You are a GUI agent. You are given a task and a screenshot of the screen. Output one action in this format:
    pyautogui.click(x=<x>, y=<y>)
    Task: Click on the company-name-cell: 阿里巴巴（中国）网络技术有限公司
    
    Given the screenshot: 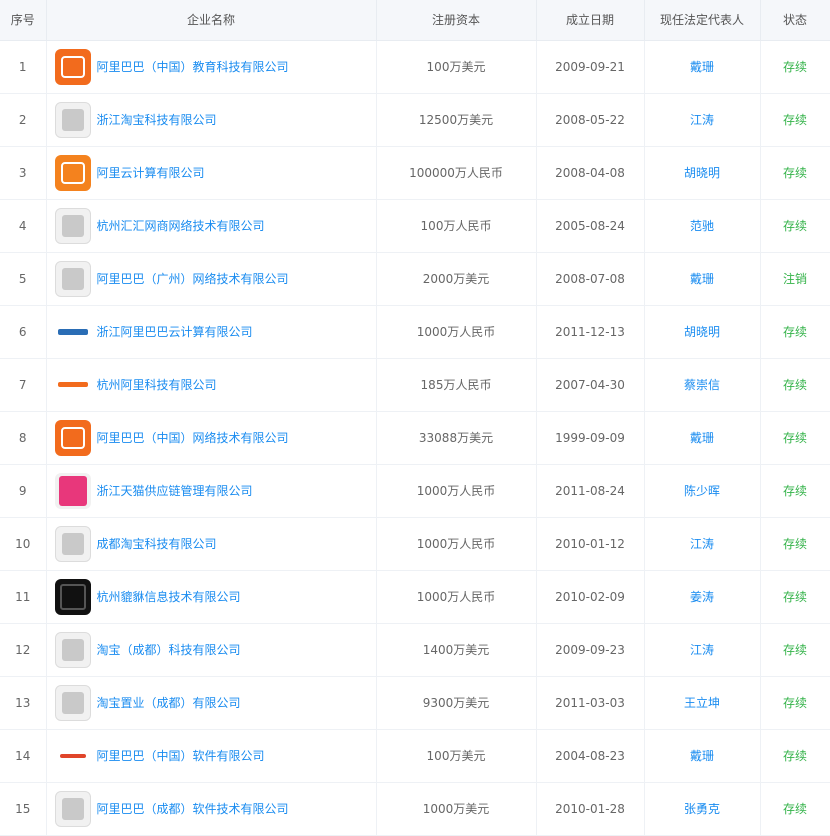 What is the action you would take?
    pyautogui.click(x=211, y=438)
    